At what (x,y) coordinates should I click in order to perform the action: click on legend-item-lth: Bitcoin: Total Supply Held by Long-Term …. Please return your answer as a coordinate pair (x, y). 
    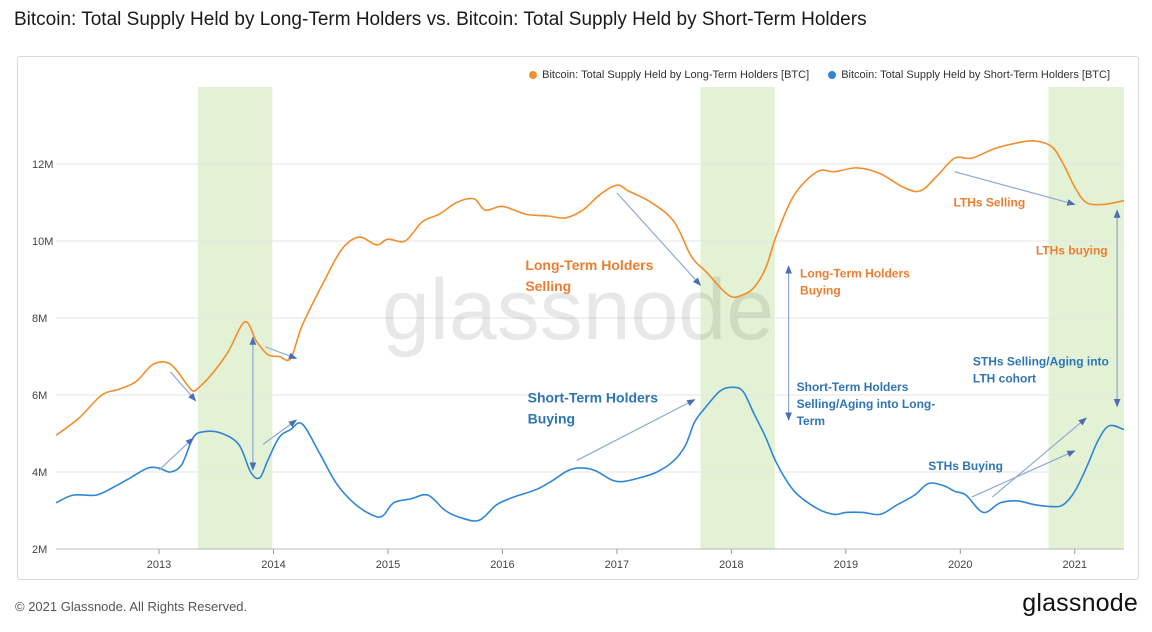
    Looking at the image, I should click on (669, 75).